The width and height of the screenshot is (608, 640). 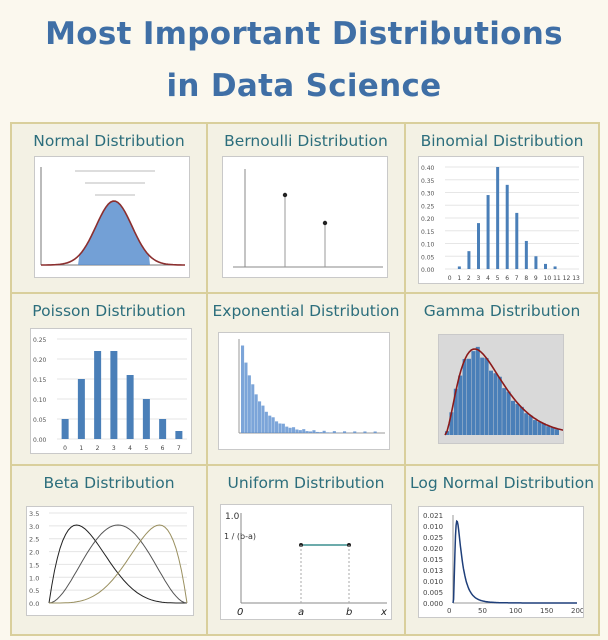 I want to click on chart-poisson: 0.25 0.20 0.15 0.10 0.05 0.00 0 1 2 3 4 5 6 7, so click(x=110, y=394).